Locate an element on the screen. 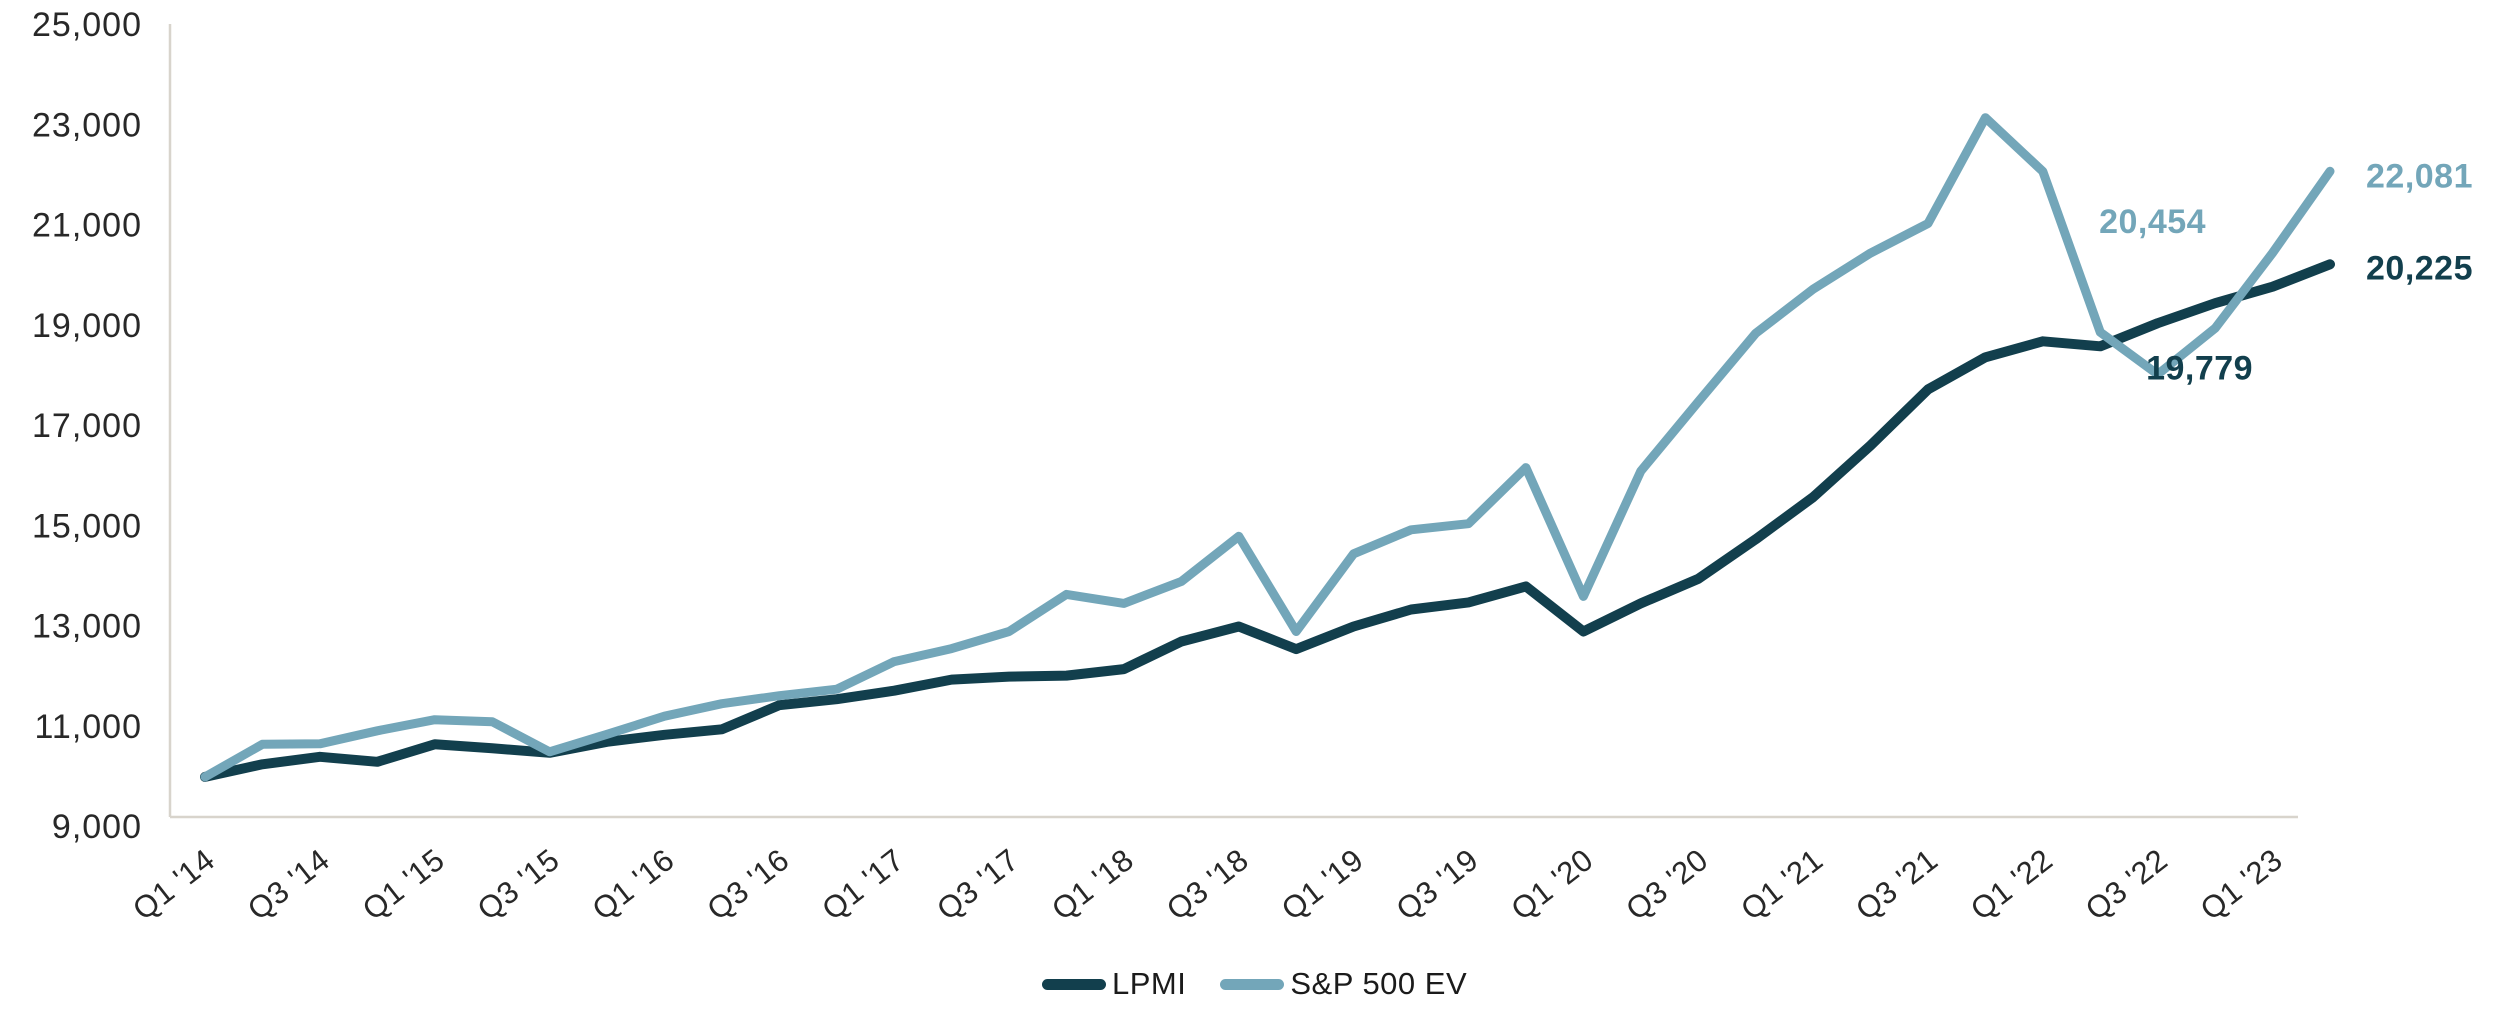 The image size is (2500, 1017). x-axis-label: Q3 '15 is located at coordinates (518, 884).